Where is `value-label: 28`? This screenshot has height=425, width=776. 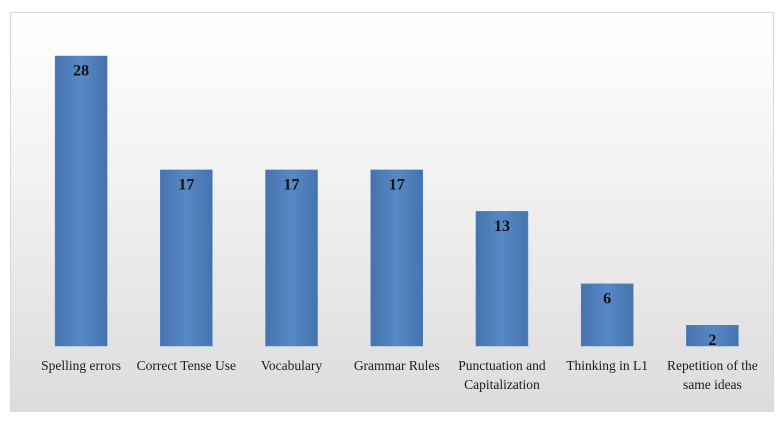
value-label: 28 is located at coordinates (81, 71).